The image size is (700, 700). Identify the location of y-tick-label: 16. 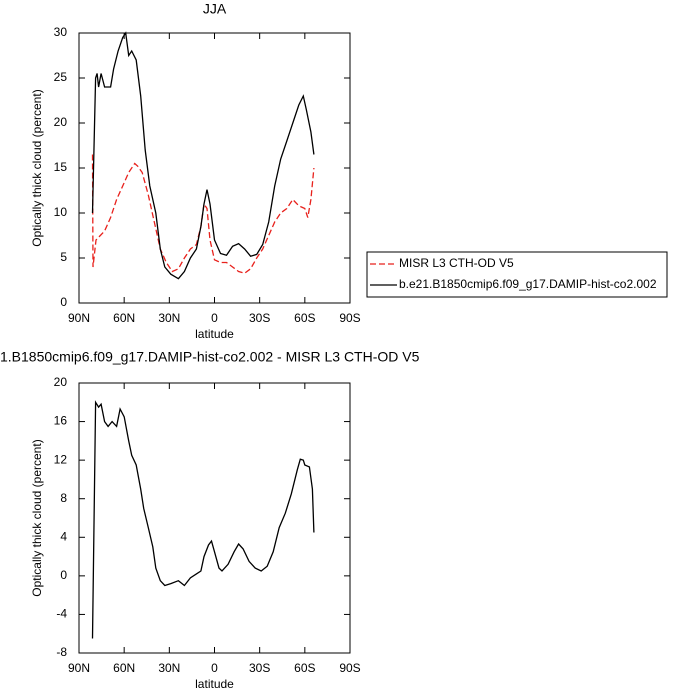
(61, 421).